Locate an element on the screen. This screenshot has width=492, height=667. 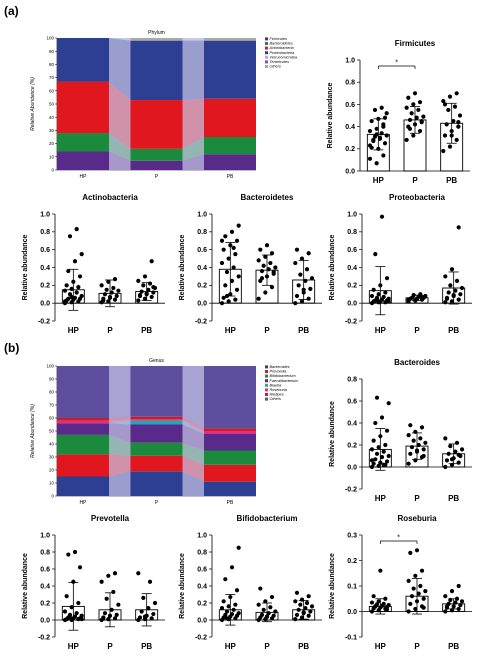
legend-entry: Verrucomicrobia is located at coordinates (284, 57).